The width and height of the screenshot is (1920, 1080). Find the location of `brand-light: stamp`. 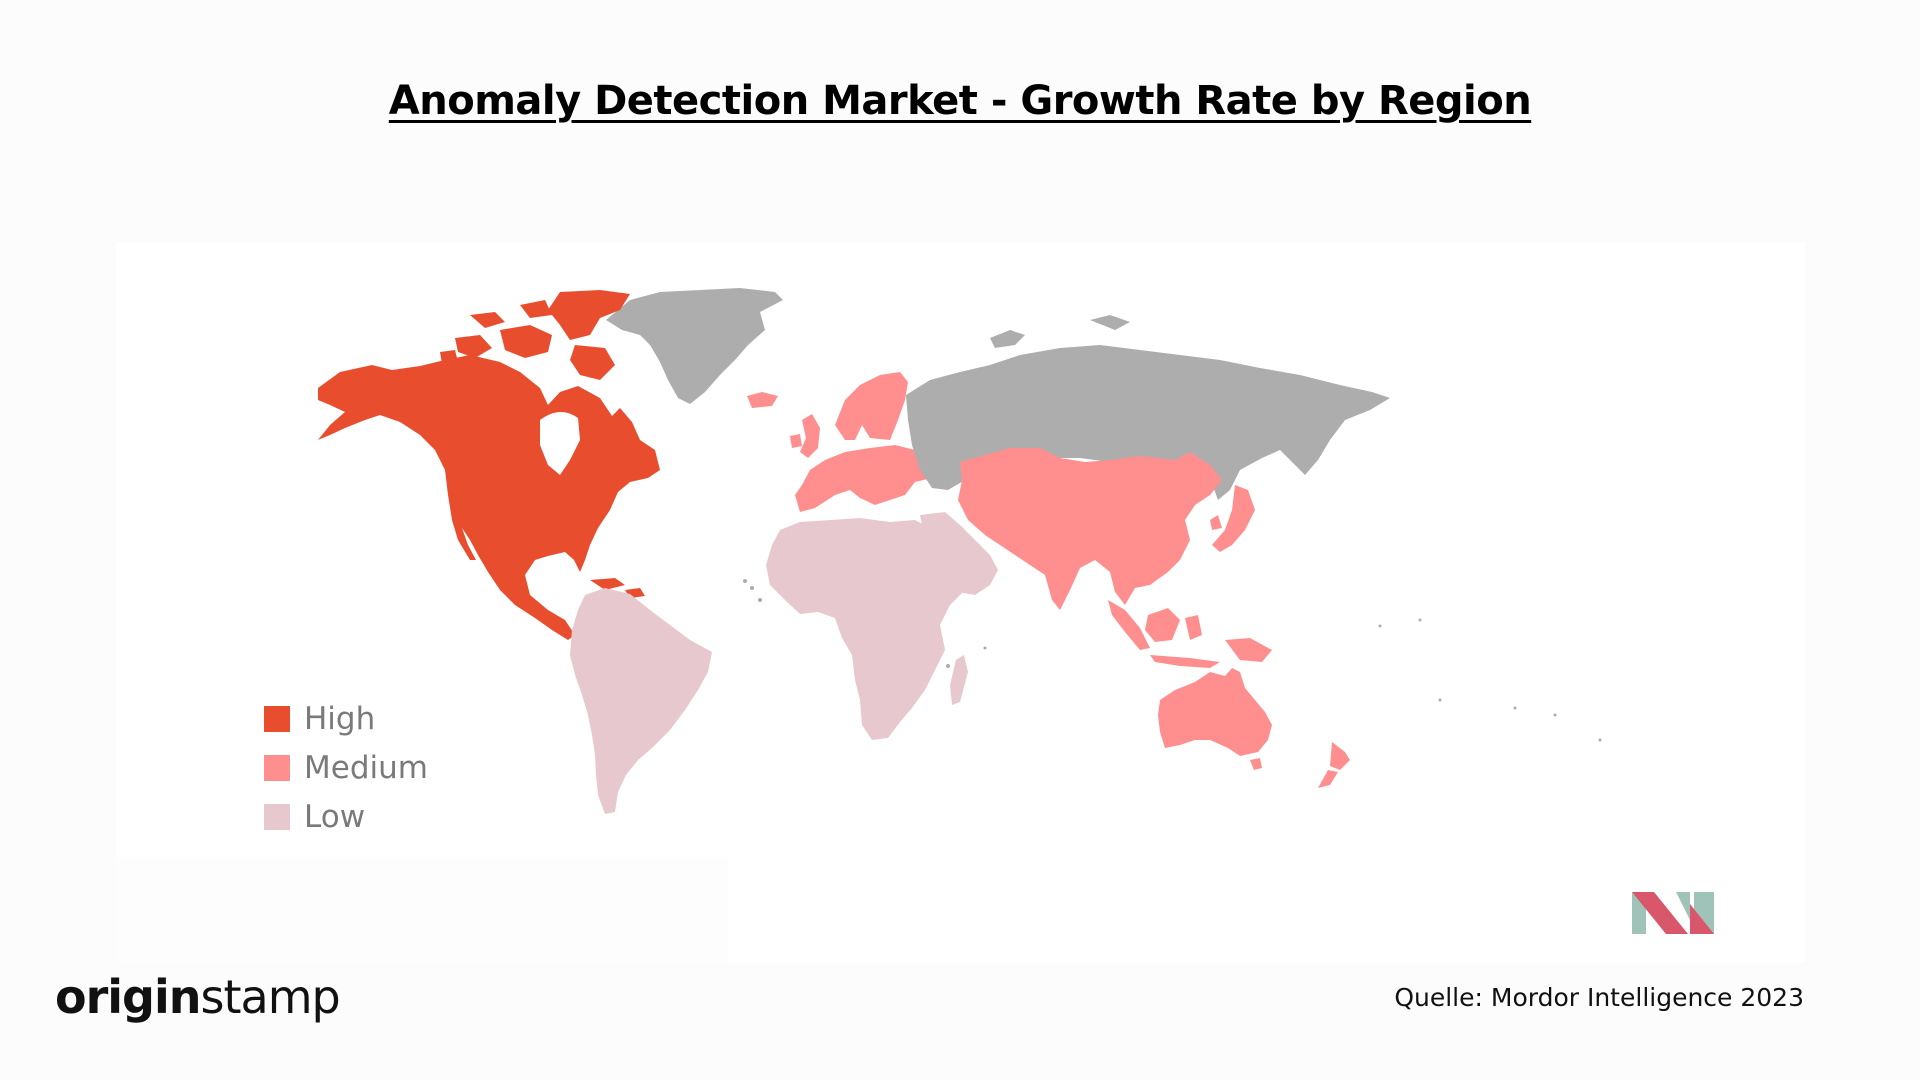

brand-light: stamp is located at coordinates (270, 997).